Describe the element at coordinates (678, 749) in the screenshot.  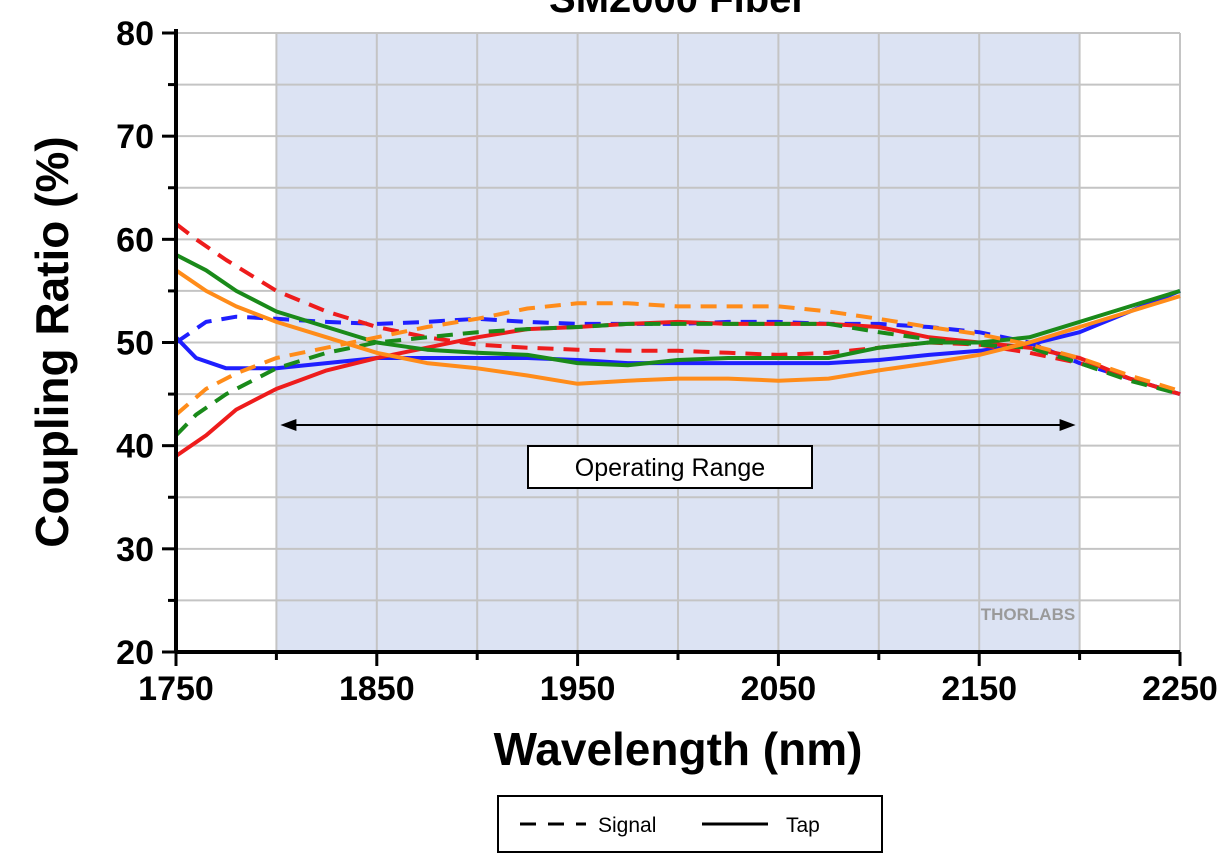
I see `x-axis-title: Wavelength (nm)` at that location.